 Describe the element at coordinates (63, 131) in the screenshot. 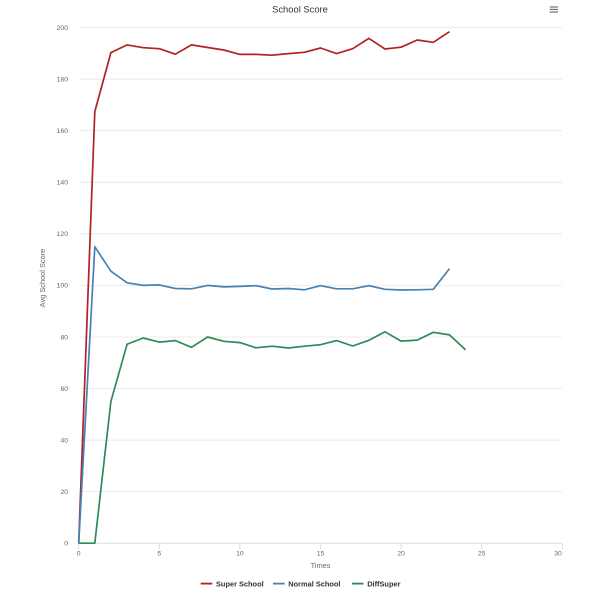

I see `svg-text: 160` at that location.